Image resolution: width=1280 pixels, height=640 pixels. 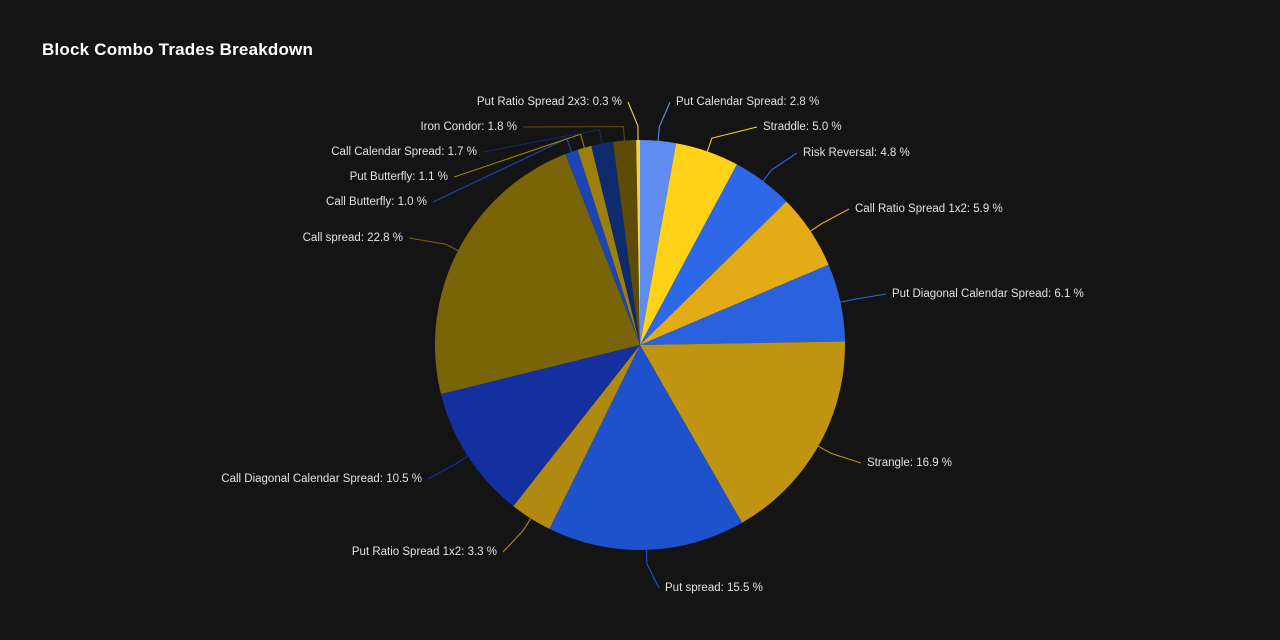 I want to click on pie-slice-call-spread, so click(x=537, y=274).